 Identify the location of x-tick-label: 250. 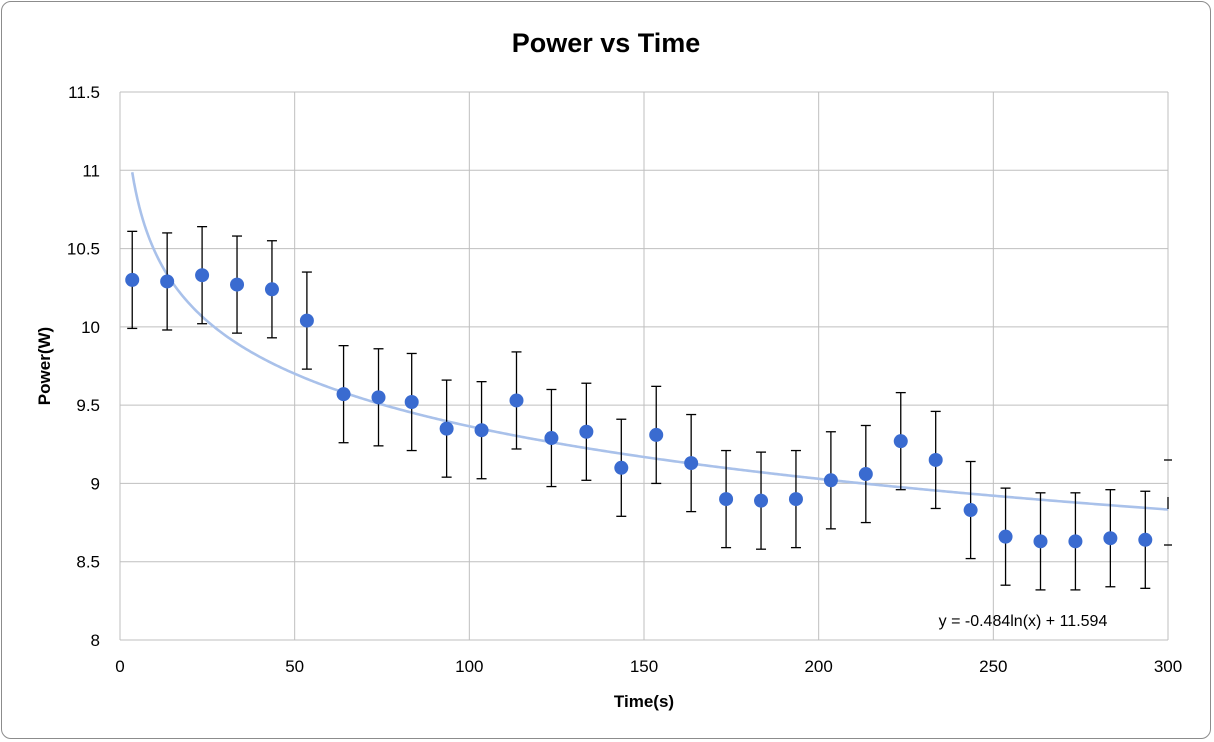
(993, 666).